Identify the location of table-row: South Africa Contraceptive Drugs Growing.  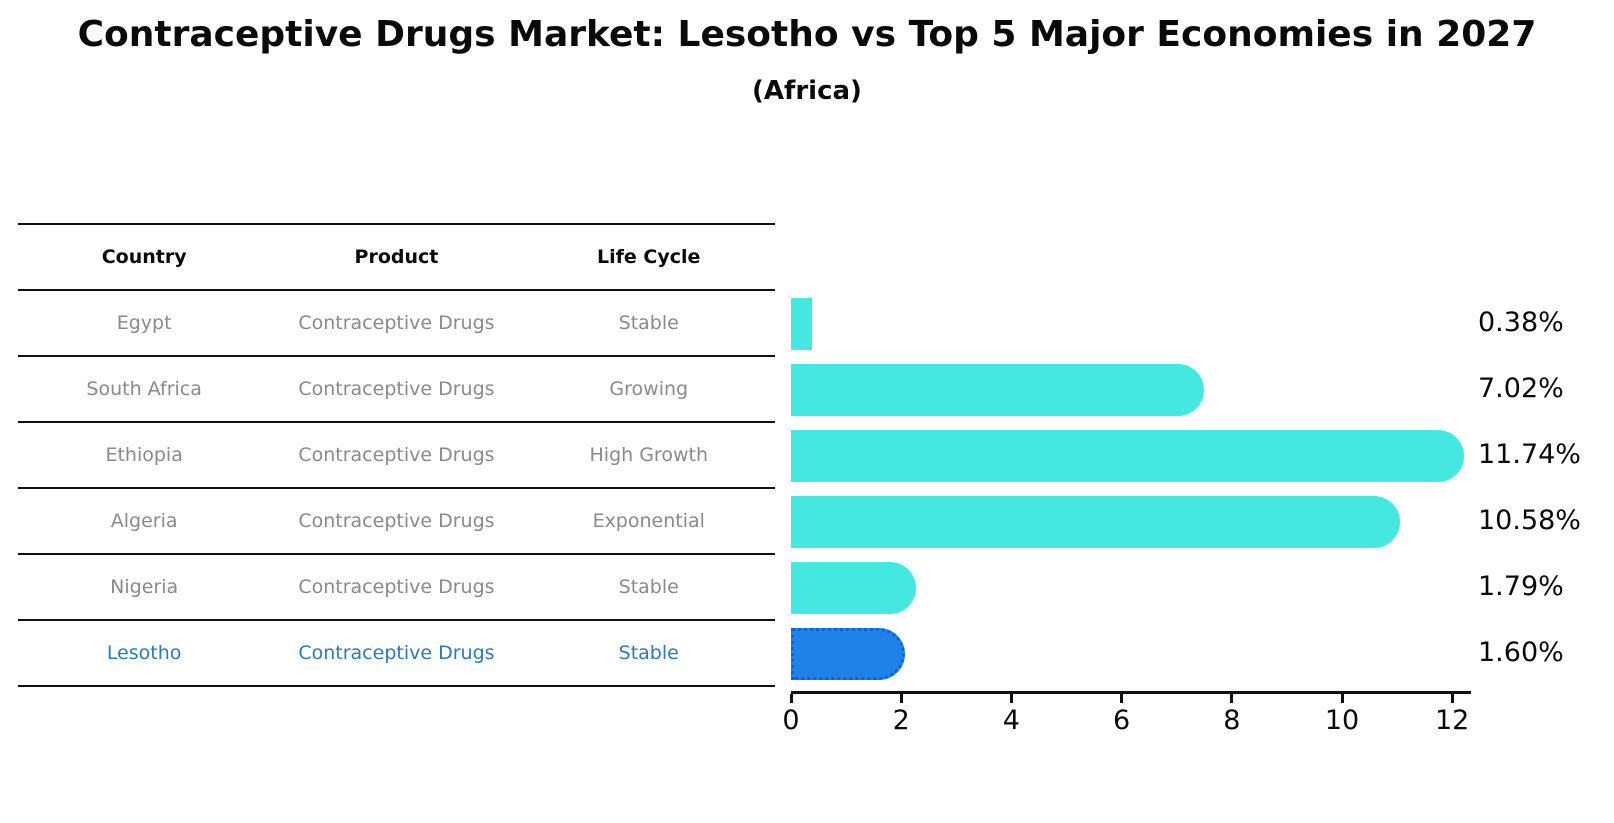
(396, 390).